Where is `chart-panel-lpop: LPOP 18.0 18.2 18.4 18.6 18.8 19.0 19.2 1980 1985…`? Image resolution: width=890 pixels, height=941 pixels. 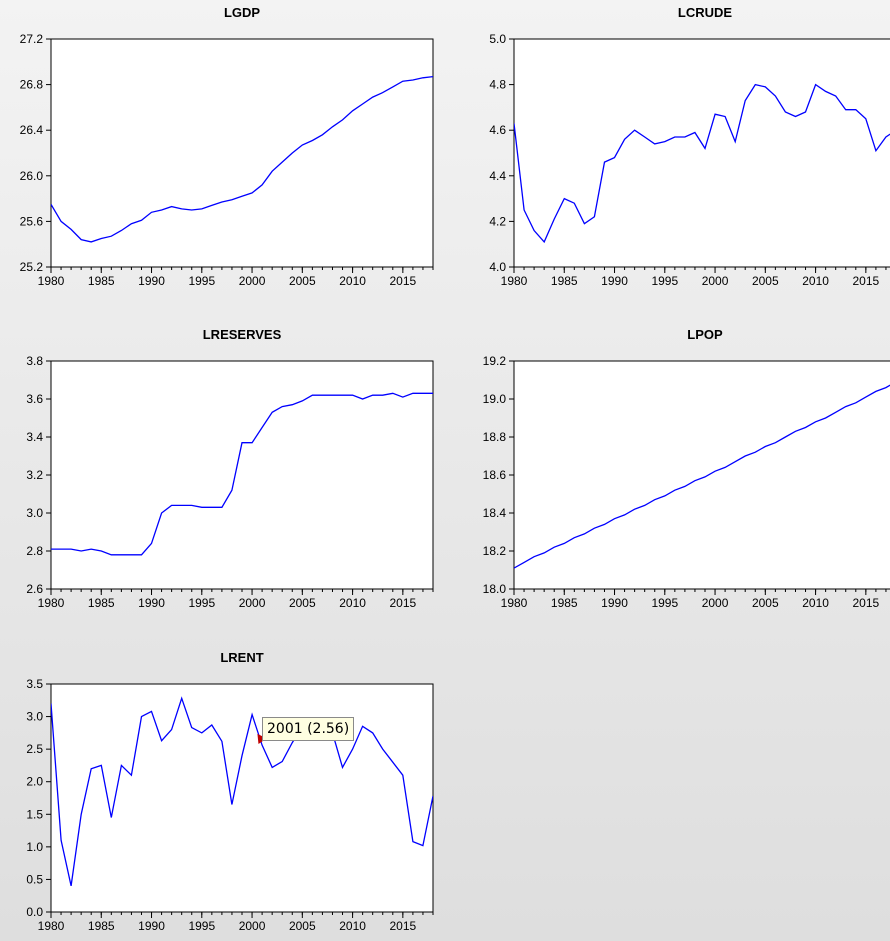 chart-panel-lpop: LPOP 18.0 18.2 18.4 18.6 18.8 19.0 19.2 1980 1985… is located at coordinates (686, 468).